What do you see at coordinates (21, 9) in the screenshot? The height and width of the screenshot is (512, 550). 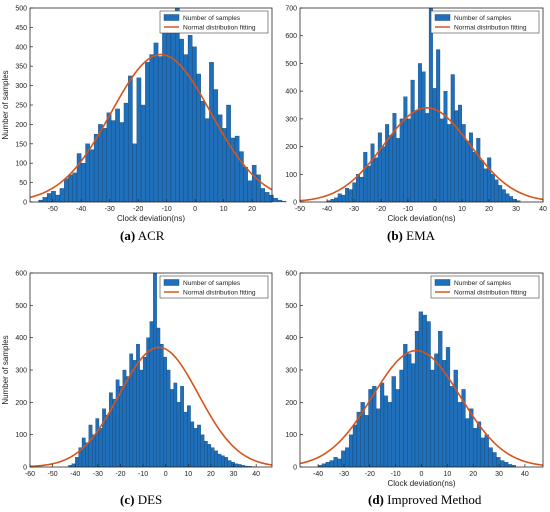 I see `y-tick-label: 500` at bounding box center [21, 9].